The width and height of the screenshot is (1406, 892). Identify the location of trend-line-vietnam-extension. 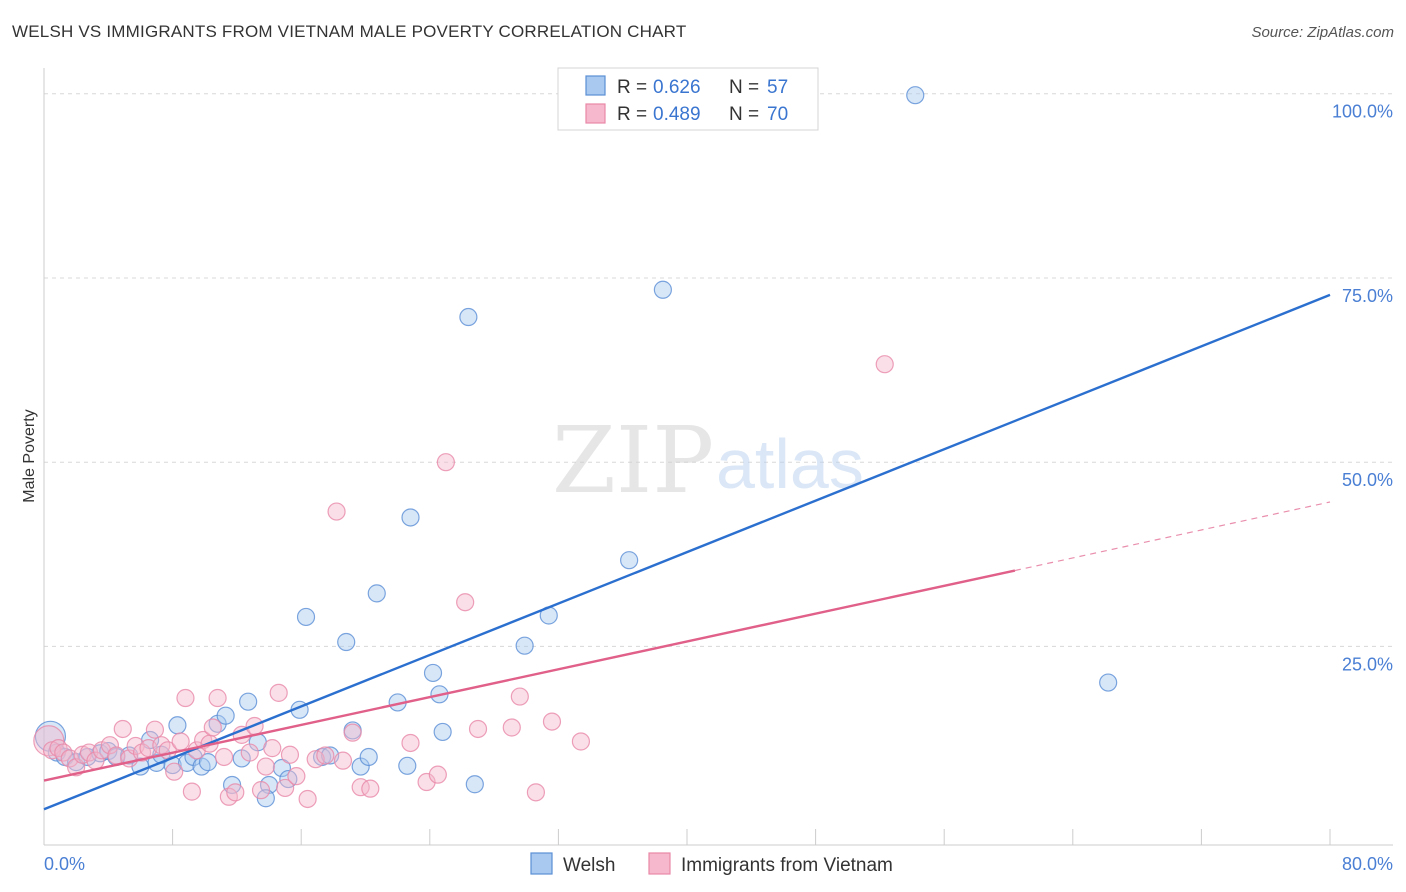
(1172, 536).